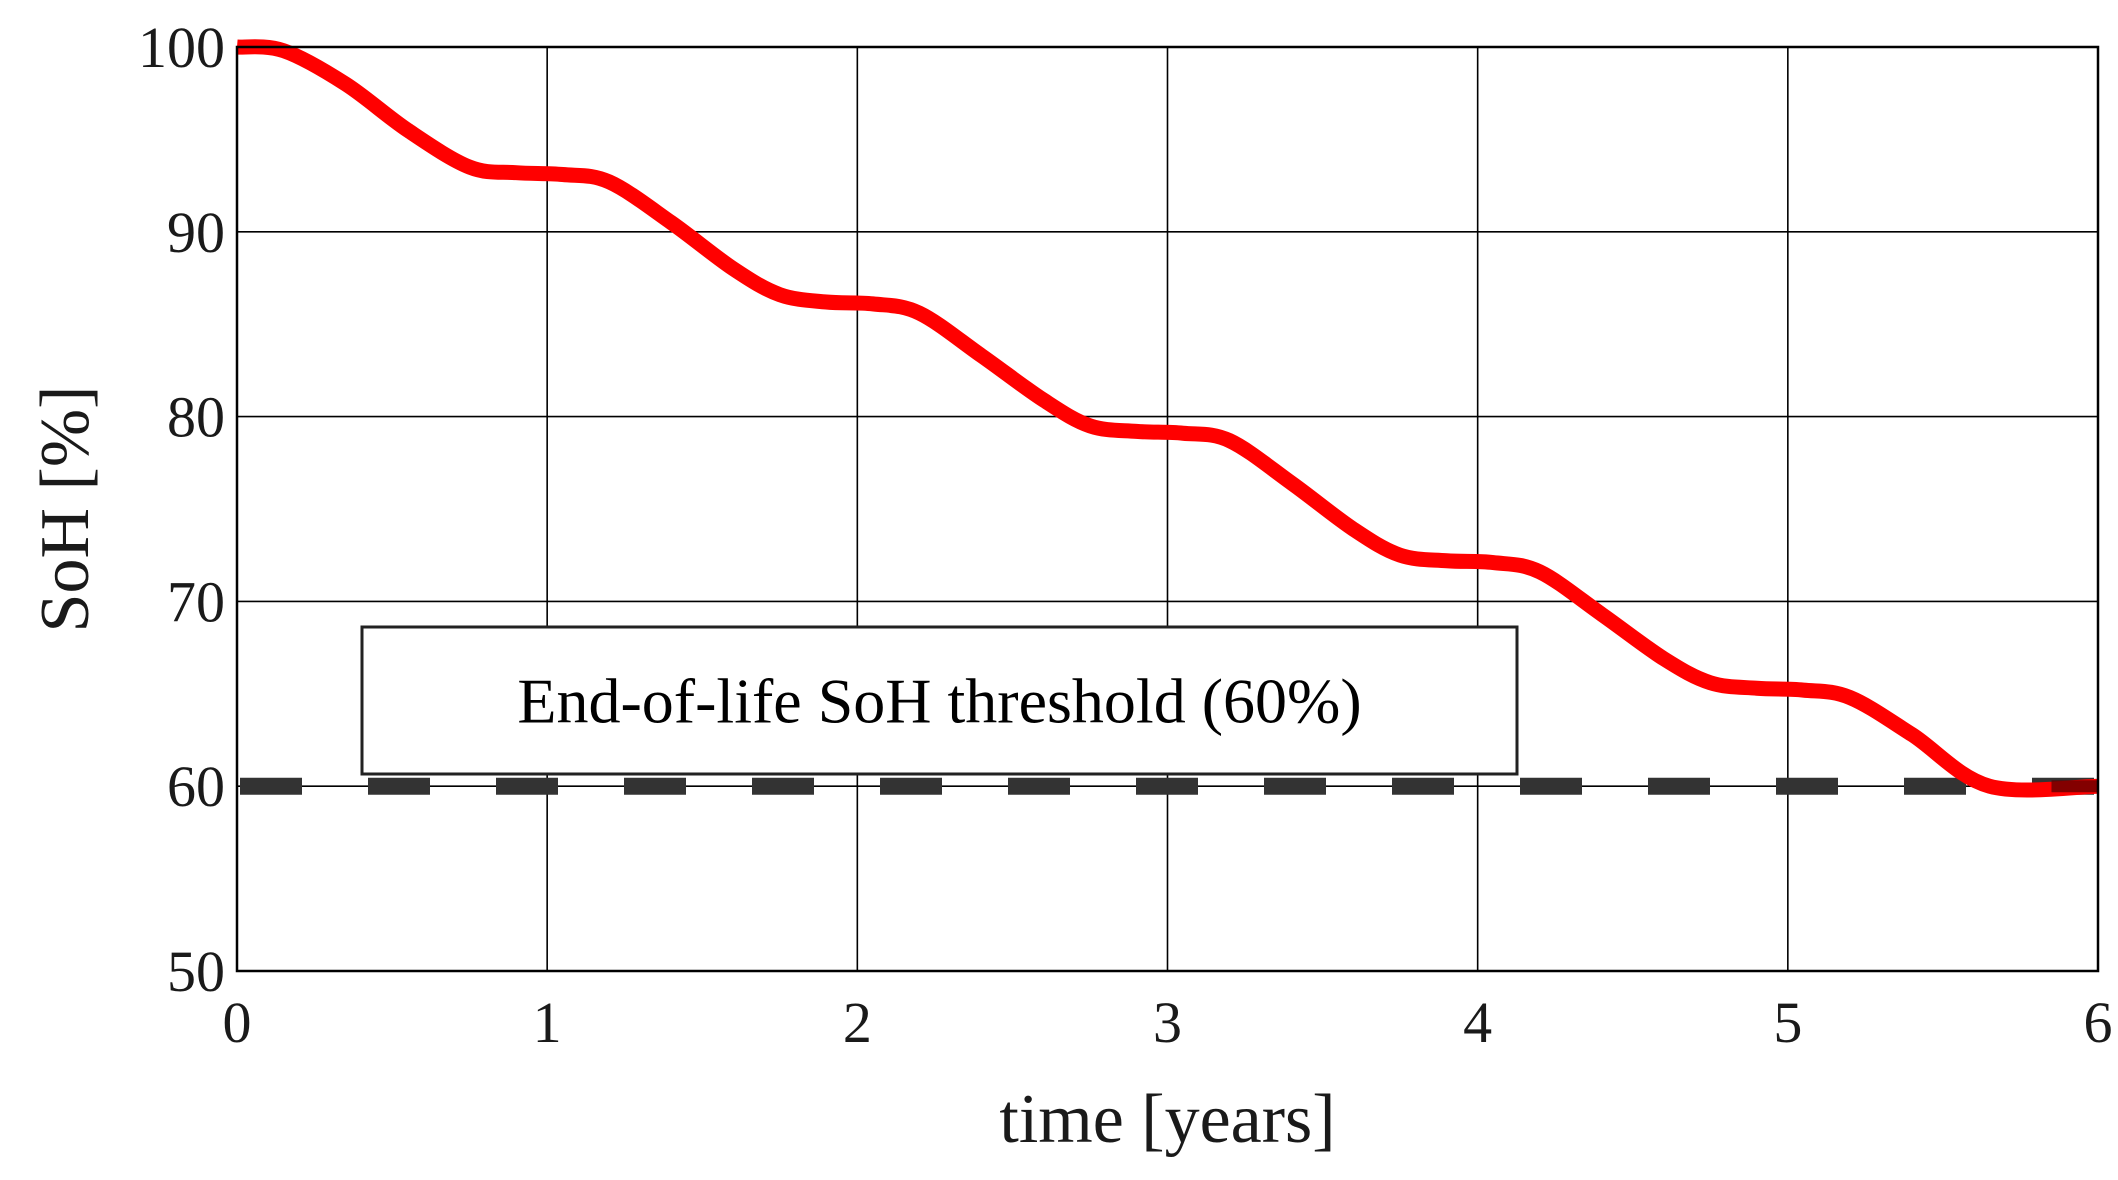 The height and width of the screenshot is (1180, 2118). Describe the element at coordinates (196, 417) in the screenshot. I see `y-tick-label: 80` at that location.